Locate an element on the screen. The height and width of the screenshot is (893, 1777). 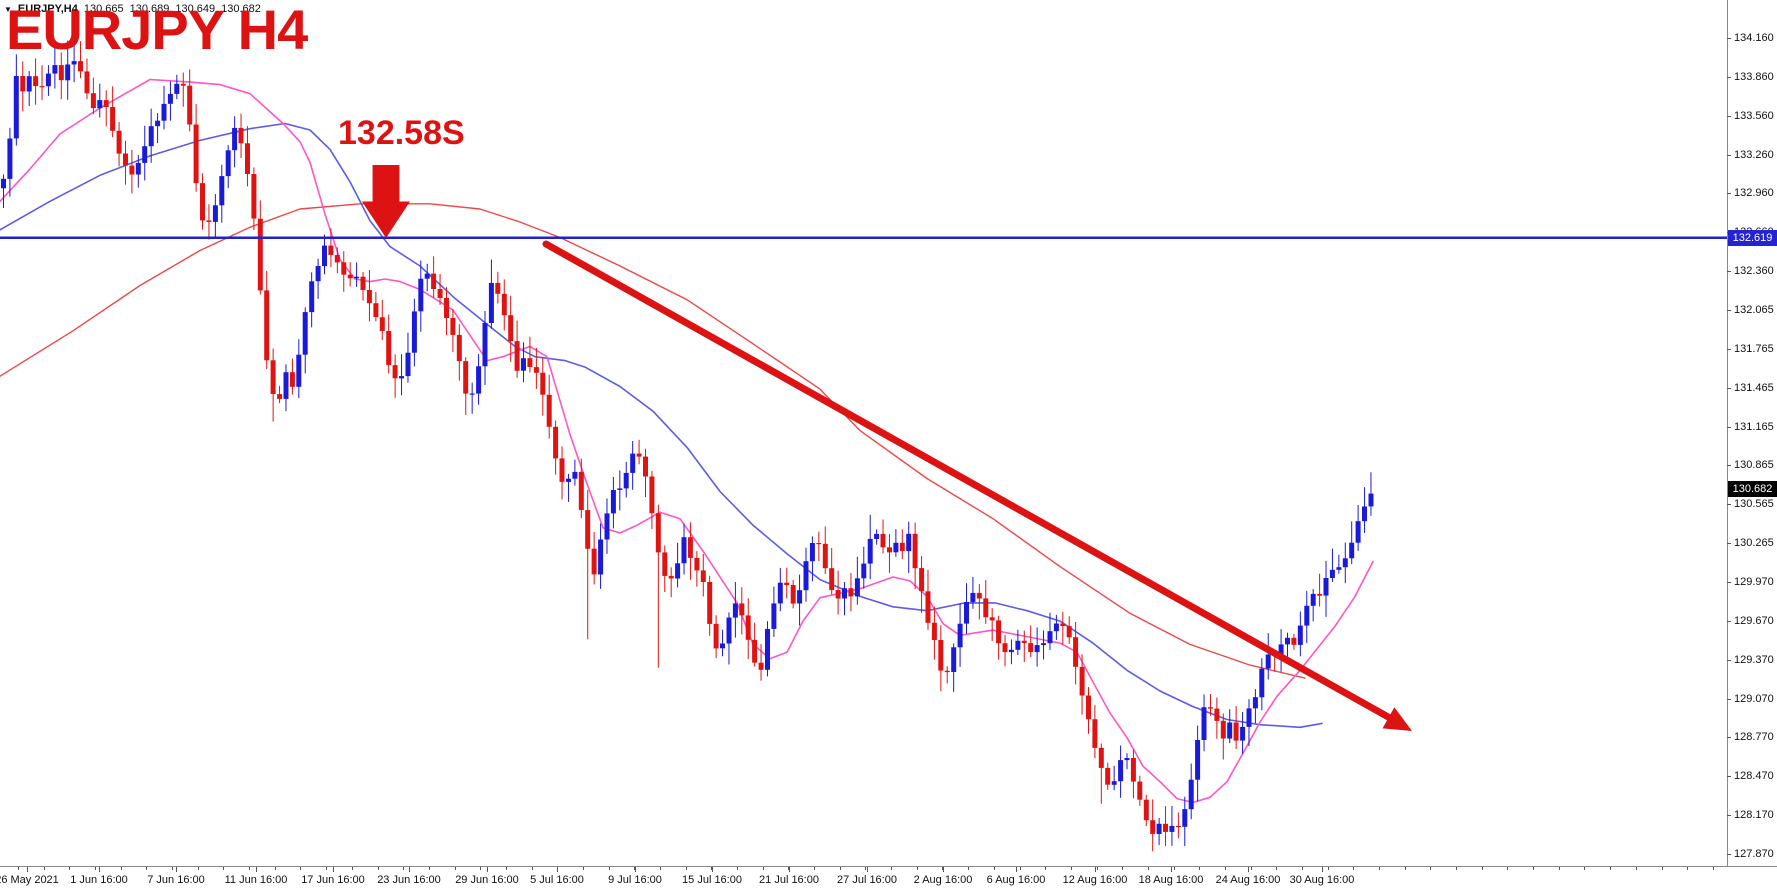
chart-title-text: EURJPY H4 is located at coordinates (157, 30).